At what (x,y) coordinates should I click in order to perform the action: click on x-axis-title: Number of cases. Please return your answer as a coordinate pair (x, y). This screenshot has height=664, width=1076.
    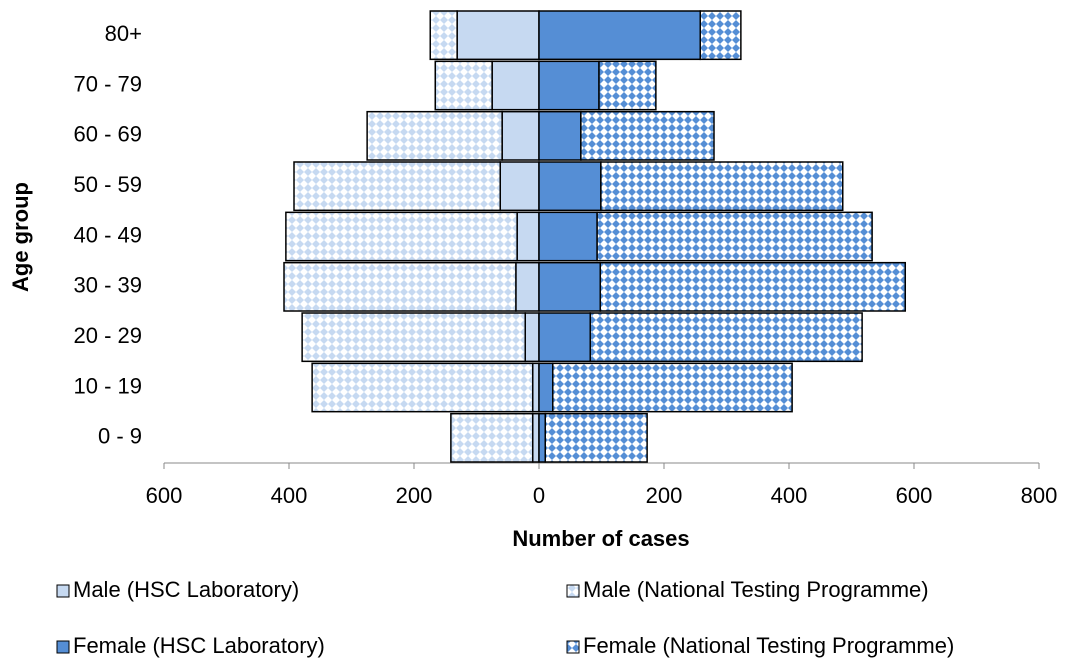
    Looking at the image, I should click on (600, 538).